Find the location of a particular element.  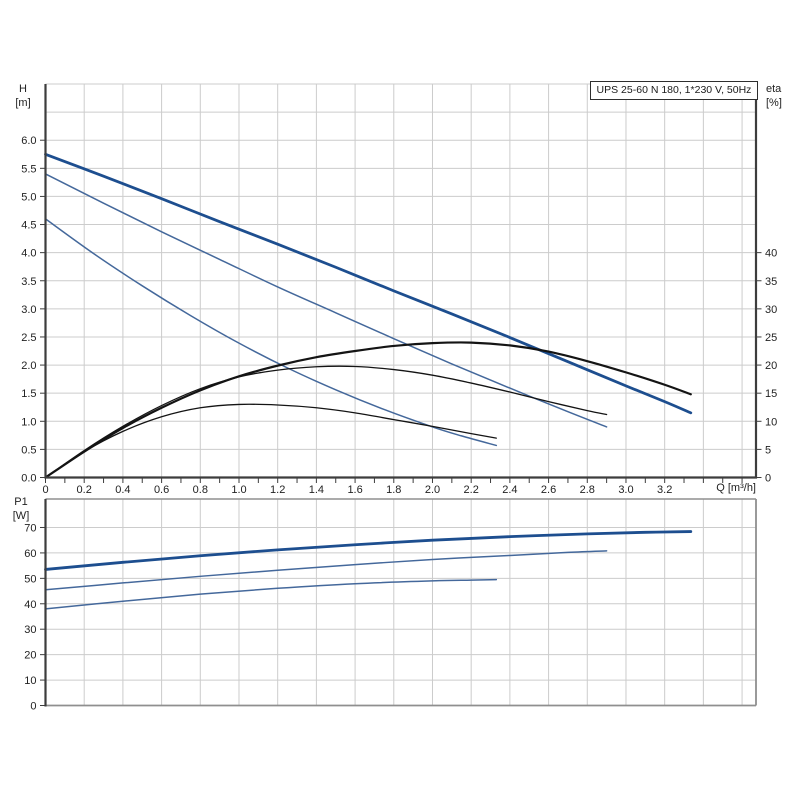

svg-text: 4.5 is located at coordinates (28, 226).